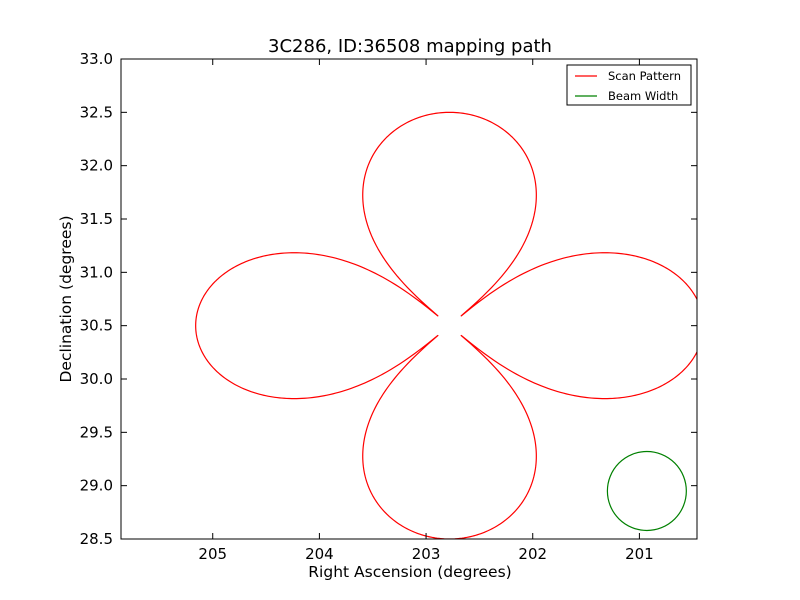 This screenshot has height=600, width=800. What do you see at coordinates (96, 272) in the screenshot?
I see `y-tick-label: 31.0` at bounding box center [96, 272].